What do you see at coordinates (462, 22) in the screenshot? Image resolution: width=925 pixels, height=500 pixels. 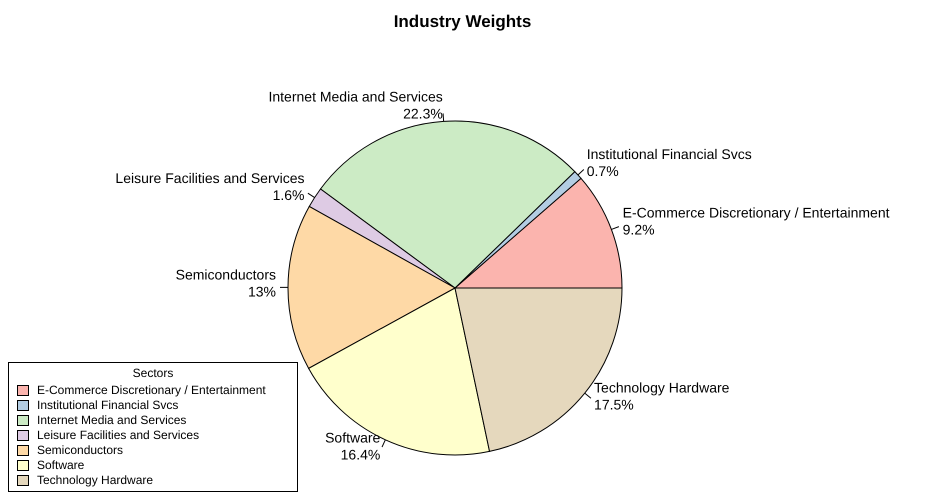 I see `chart-title: Industry Weights` at bounding box center [462, 22].